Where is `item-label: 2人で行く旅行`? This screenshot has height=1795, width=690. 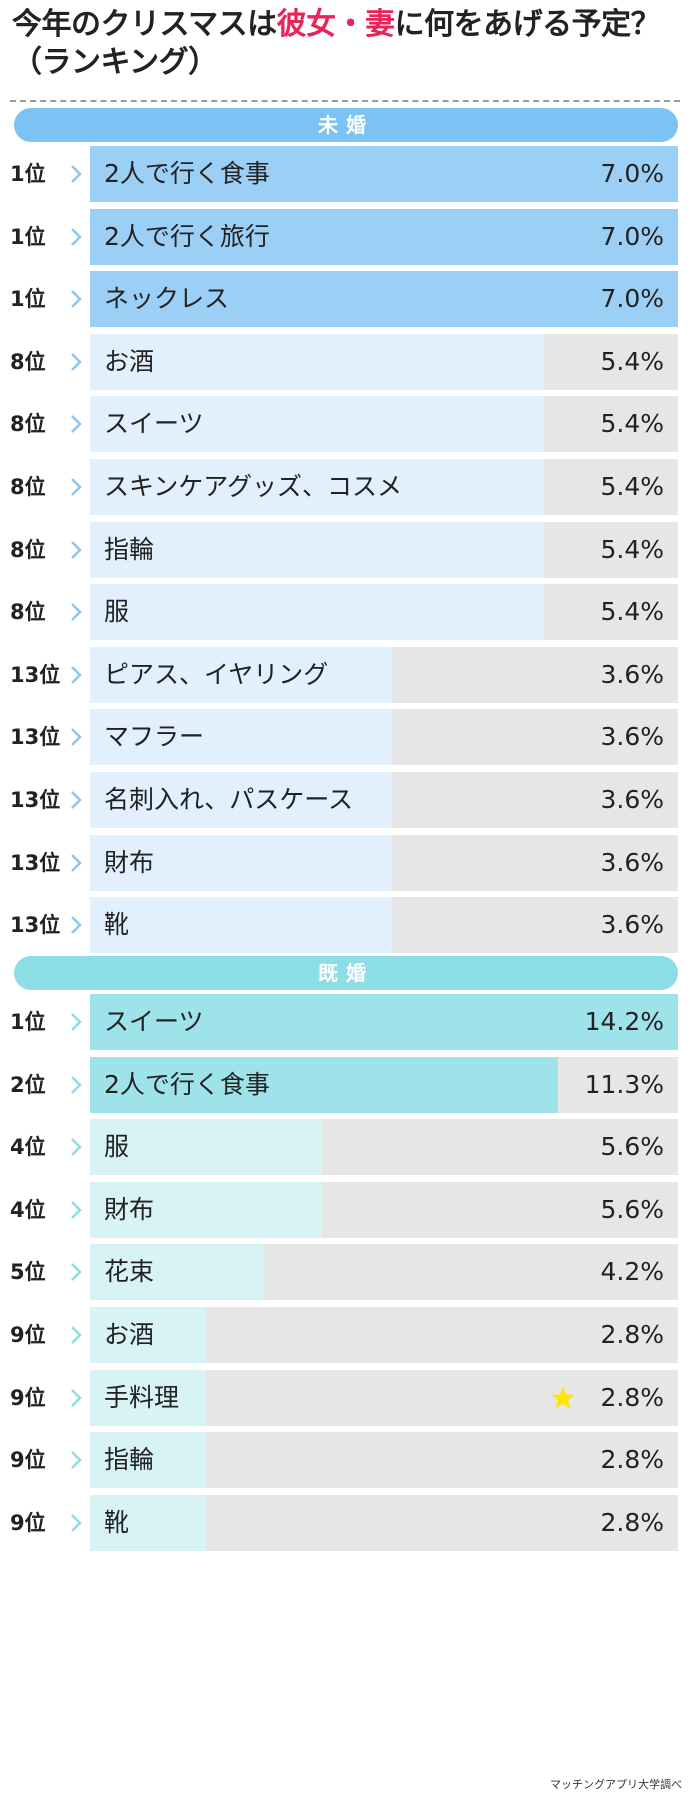 item-label: 2人で行く旅行 is located at coordinates (187, 237).